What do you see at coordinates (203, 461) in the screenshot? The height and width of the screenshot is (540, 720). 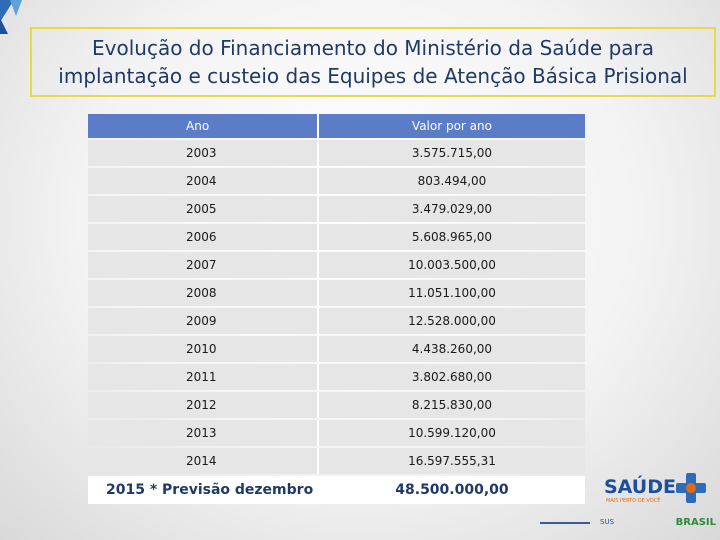 I see `cell-ano: 2014` at bounding box center [203, 461].